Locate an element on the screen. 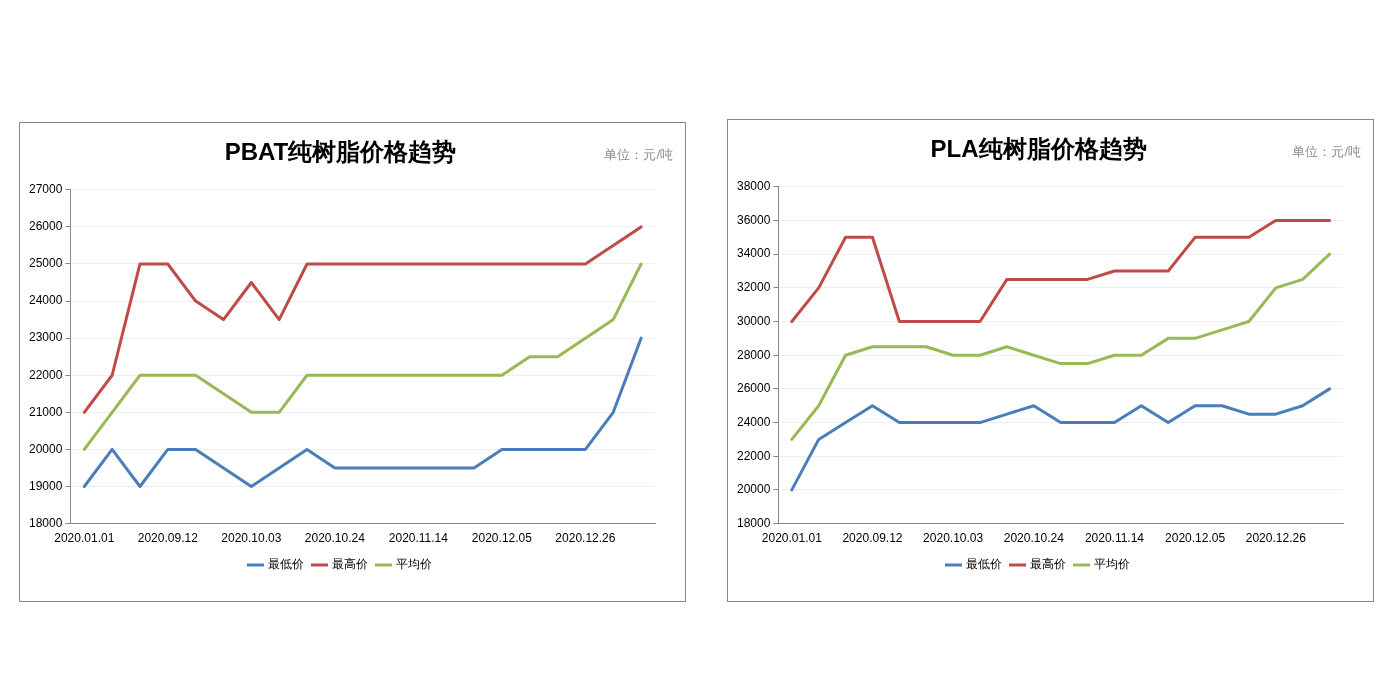  y-tick-label: 34000 is located at coordinates (753, 253).